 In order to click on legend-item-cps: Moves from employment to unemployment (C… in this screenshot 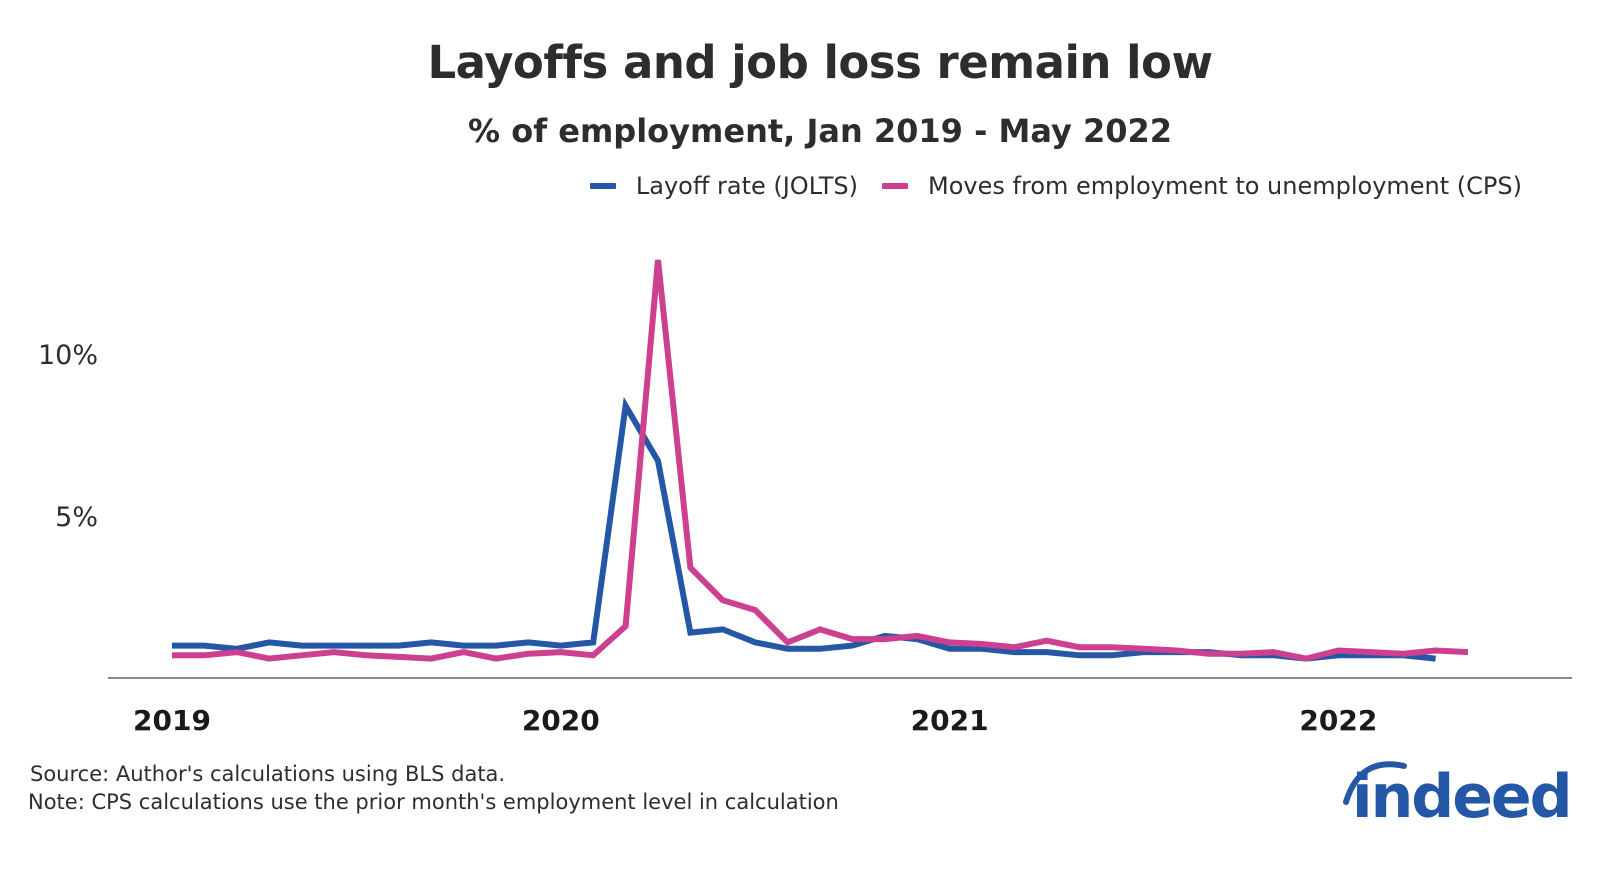, I will do `click(1202, 186)`.